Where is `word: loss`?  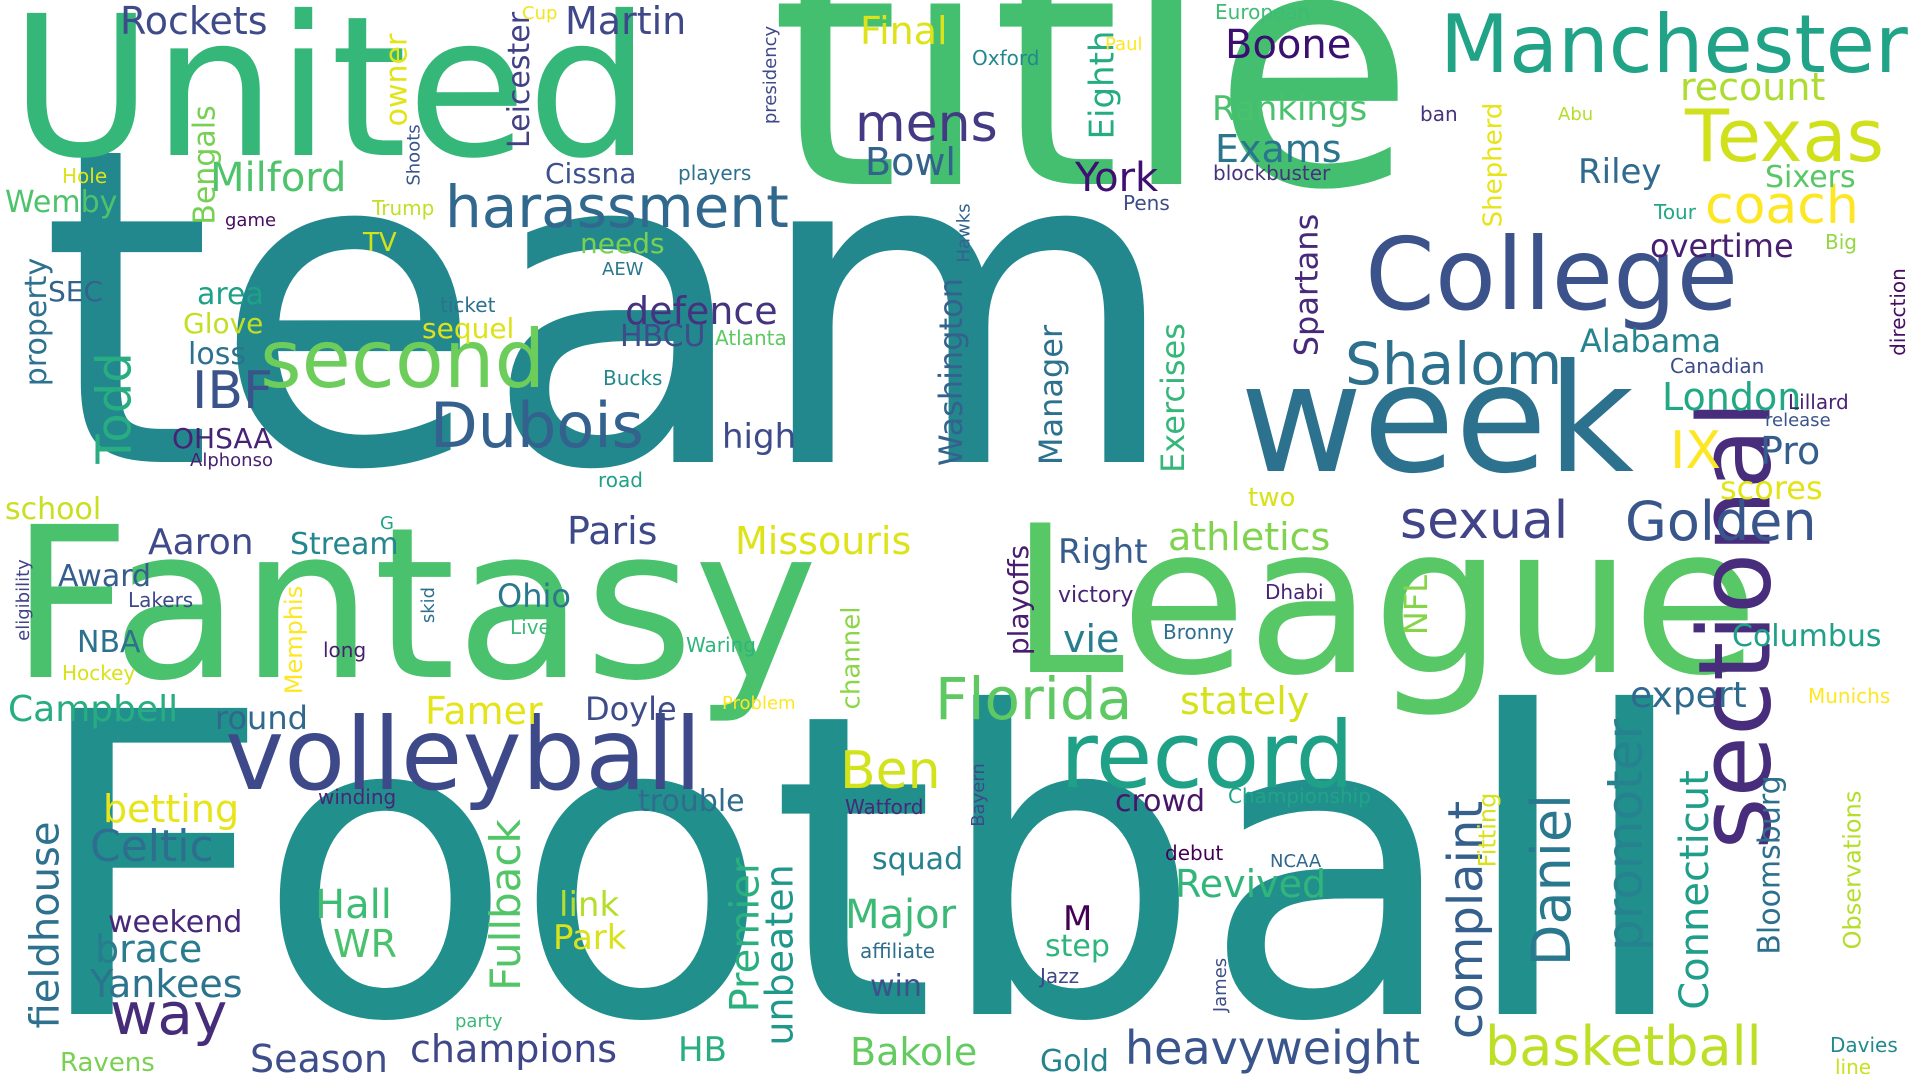
word: loss is located at coordinates (217, 354).